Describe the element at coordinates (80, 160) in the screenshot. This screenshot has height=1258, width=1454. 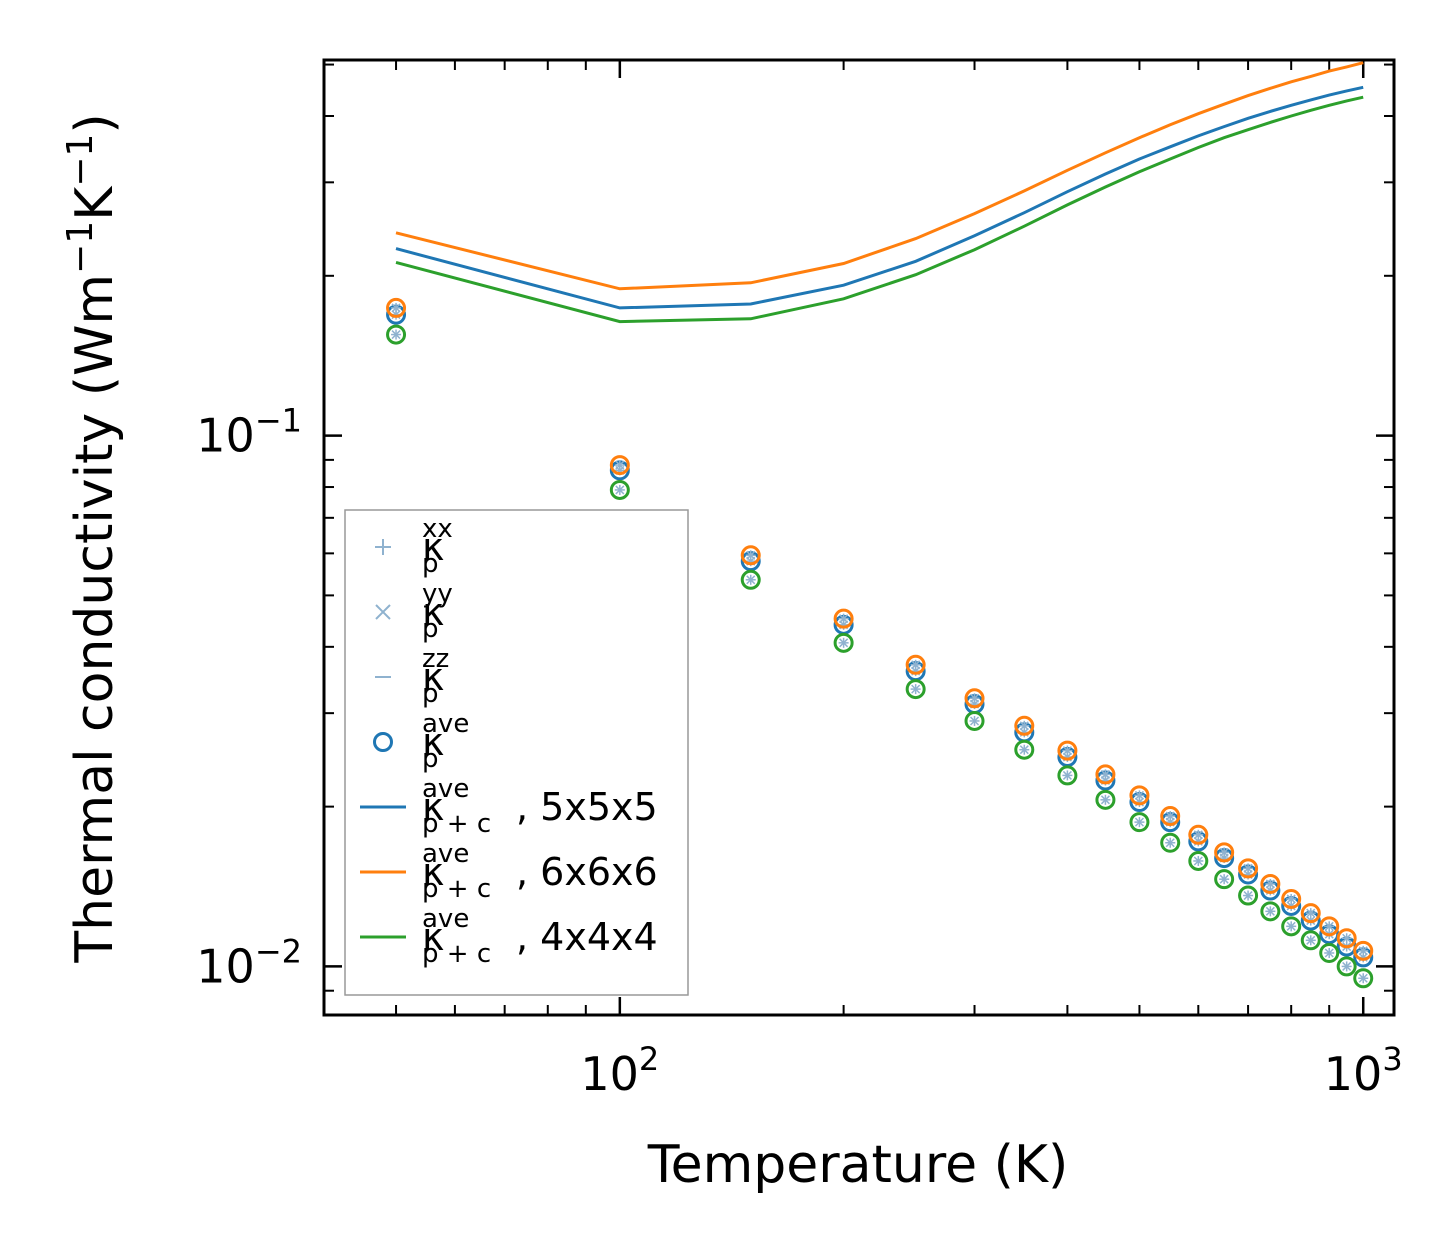
I see `y-axis-label-sup2: −1` at that location.